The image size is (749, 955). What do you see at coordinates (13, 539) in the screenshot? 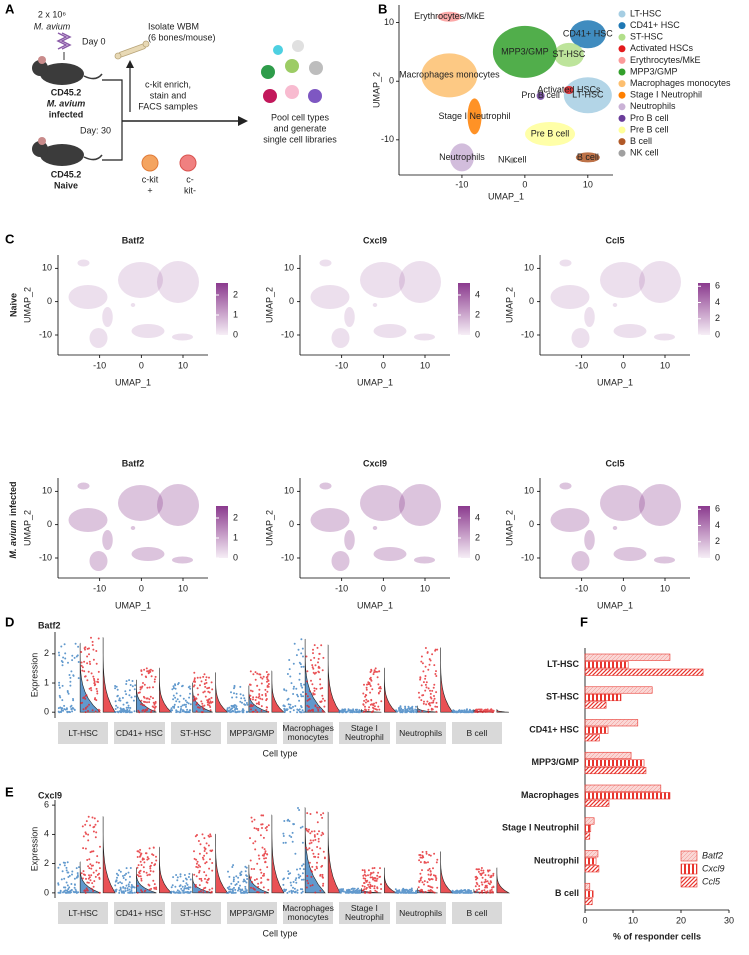
I see `row-label-species: M. avium` at bounding box center [13, 539].